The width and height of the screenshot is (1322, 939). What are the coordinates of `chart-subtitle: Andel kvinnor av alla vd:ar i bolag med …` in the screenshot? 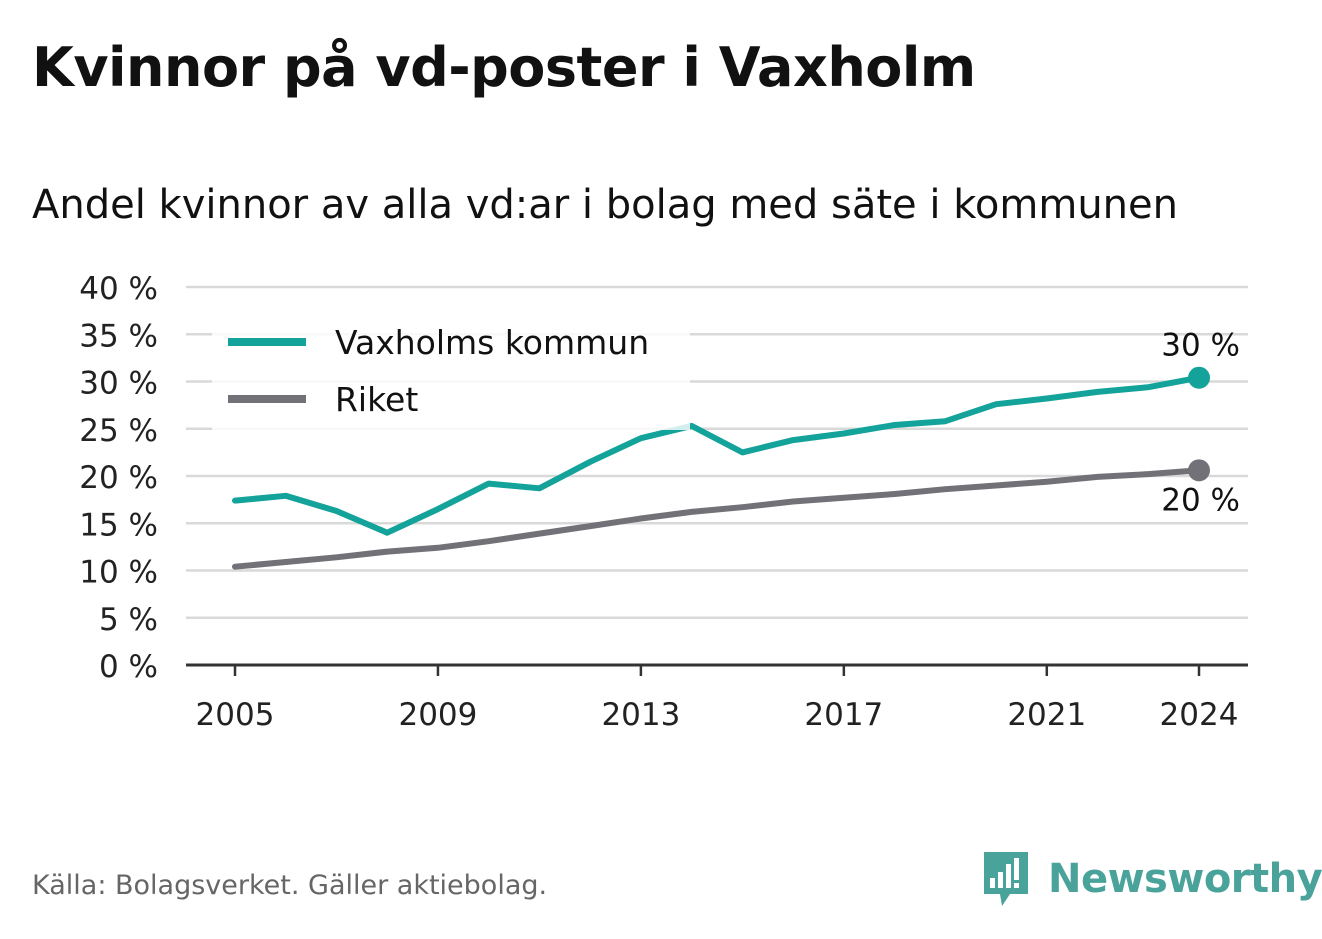 It's located at (605, 205).